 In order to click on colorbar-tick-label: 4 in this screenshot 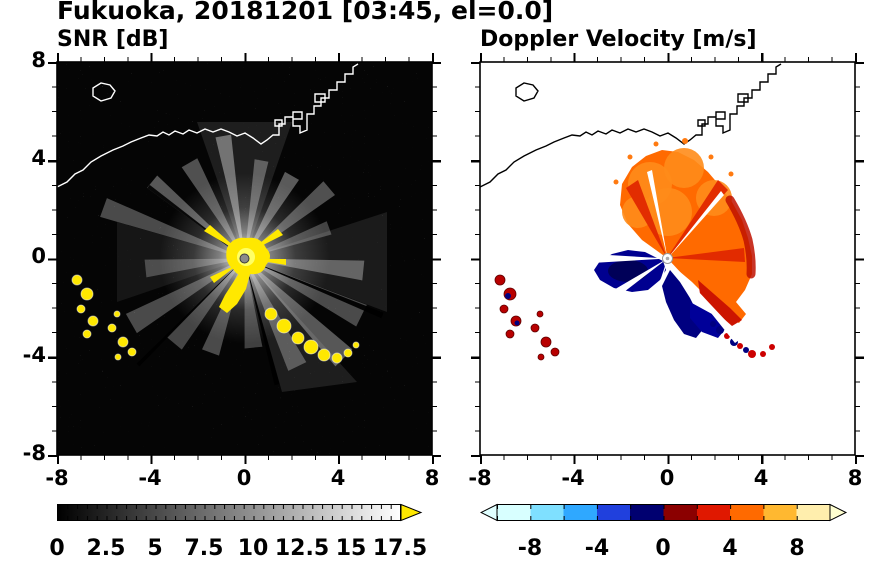, I will do `click(730, 548)`.